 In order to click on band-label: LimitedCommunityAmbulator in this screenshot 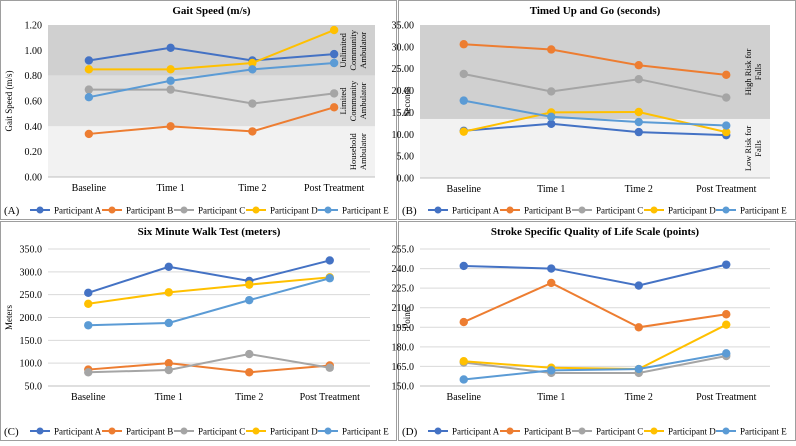, I will do `click(353, 100)`.